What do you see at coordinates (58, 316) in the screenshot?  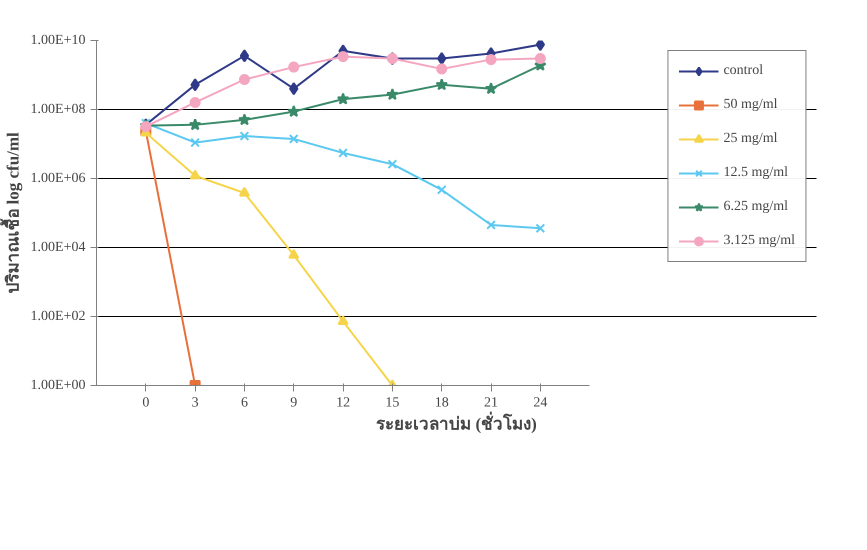 I see `y-tick-label: 1.00E+02` at bounding box center [58, 316].